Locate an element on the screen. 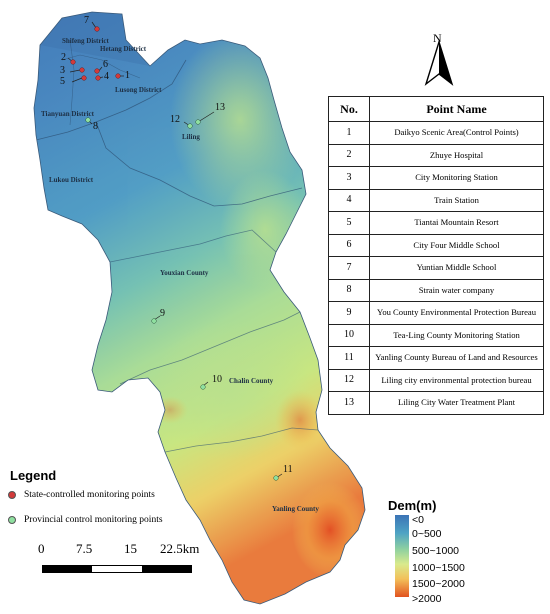 Image resolution: width=550 pixels, height=614 pixels. dem-class-3: 1000~1500 is located at coordinates (438, 568).